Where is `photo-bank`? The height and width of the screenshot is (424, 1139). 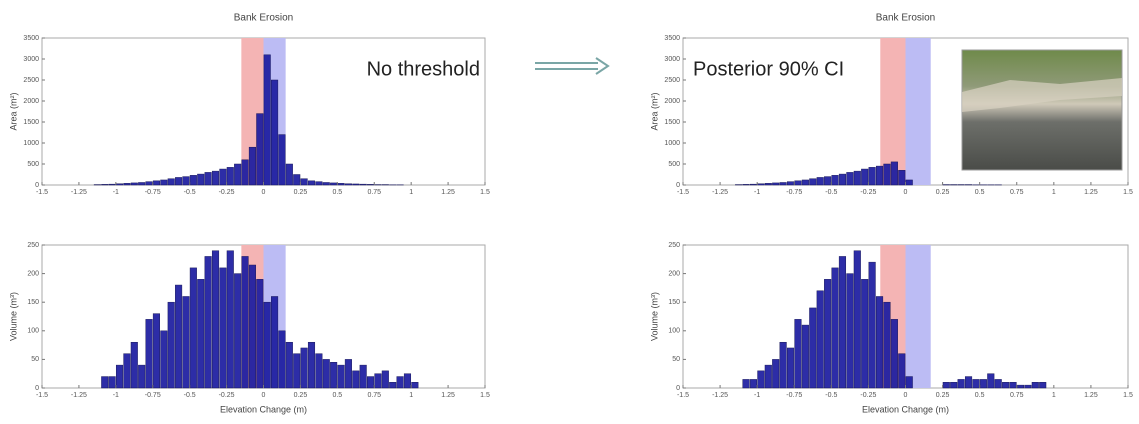
photo-bank is located at coordinates (1042, 95).